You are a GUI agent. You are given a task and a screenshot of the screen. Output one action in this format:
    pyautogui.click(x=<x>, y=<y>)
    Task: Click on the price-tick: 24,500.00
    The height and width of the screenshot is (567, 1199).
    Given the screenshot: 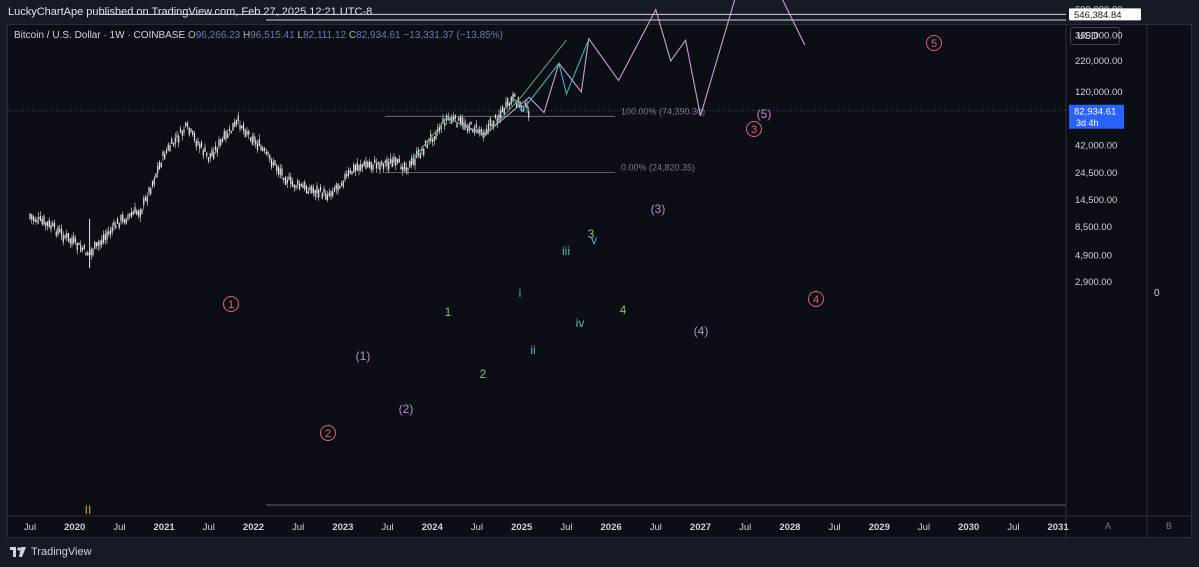 What is the action you would take?
    pyautogui.click(x=1096, y=173)
    